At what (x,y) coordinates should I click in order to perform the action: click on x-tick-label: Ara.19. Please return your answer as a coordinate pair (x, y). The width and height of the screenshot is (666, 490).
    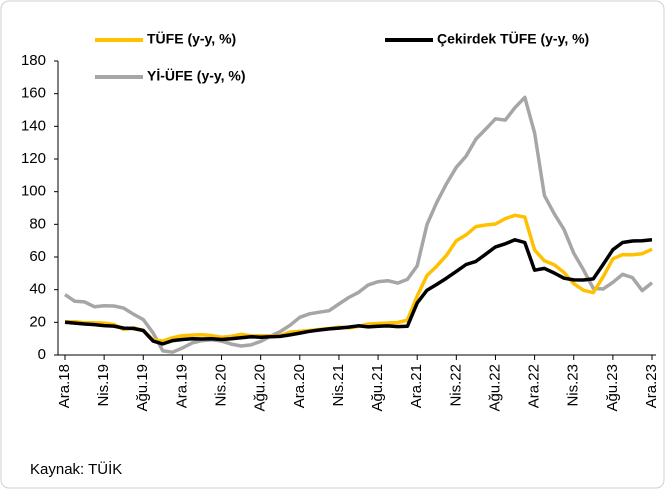
    Looking at the image, I should click on (181, 386).